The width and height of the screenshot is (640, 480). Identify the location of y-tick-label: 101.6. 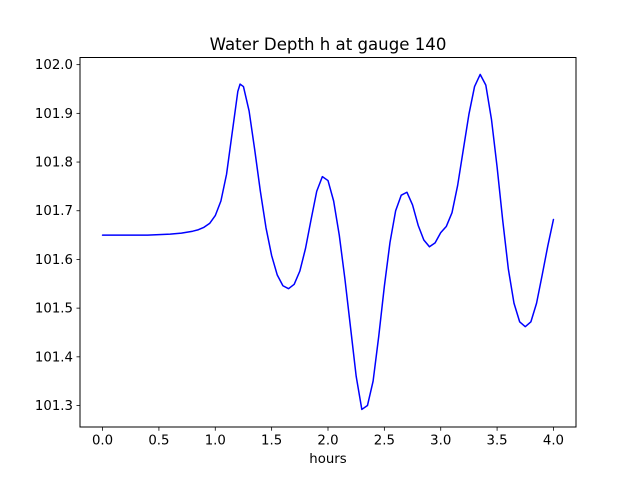
(54, 260).